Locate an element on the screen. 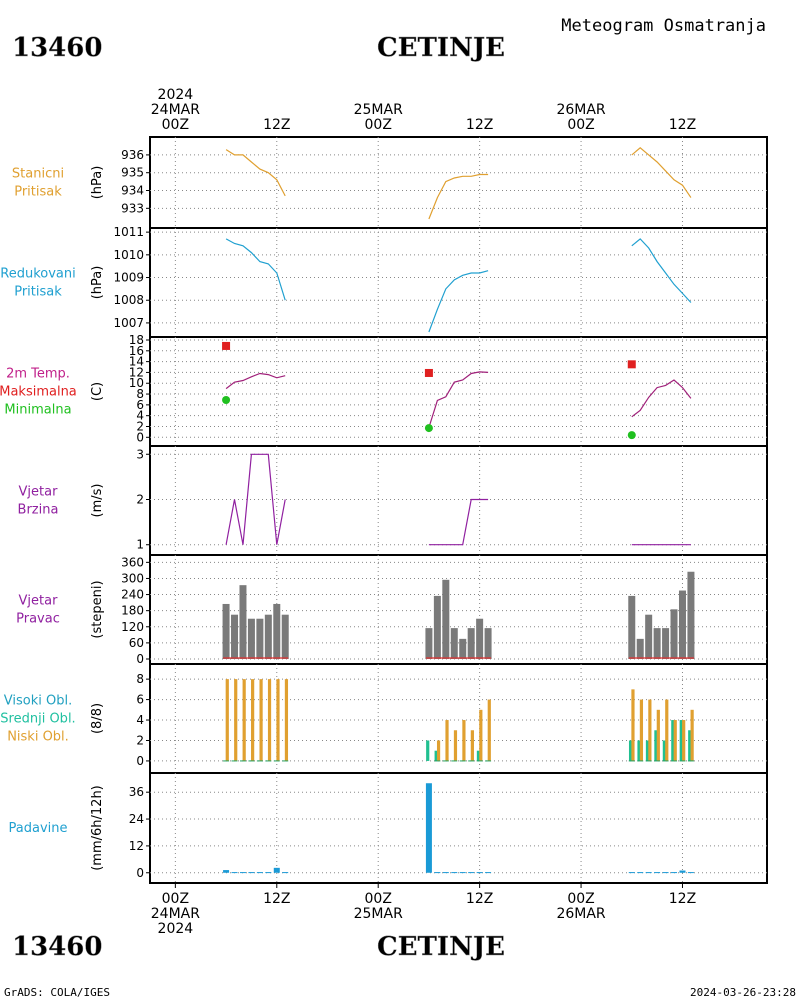 The image size is (800, 1000). panel-label: Minimalna is located at coordinates (37, 410).